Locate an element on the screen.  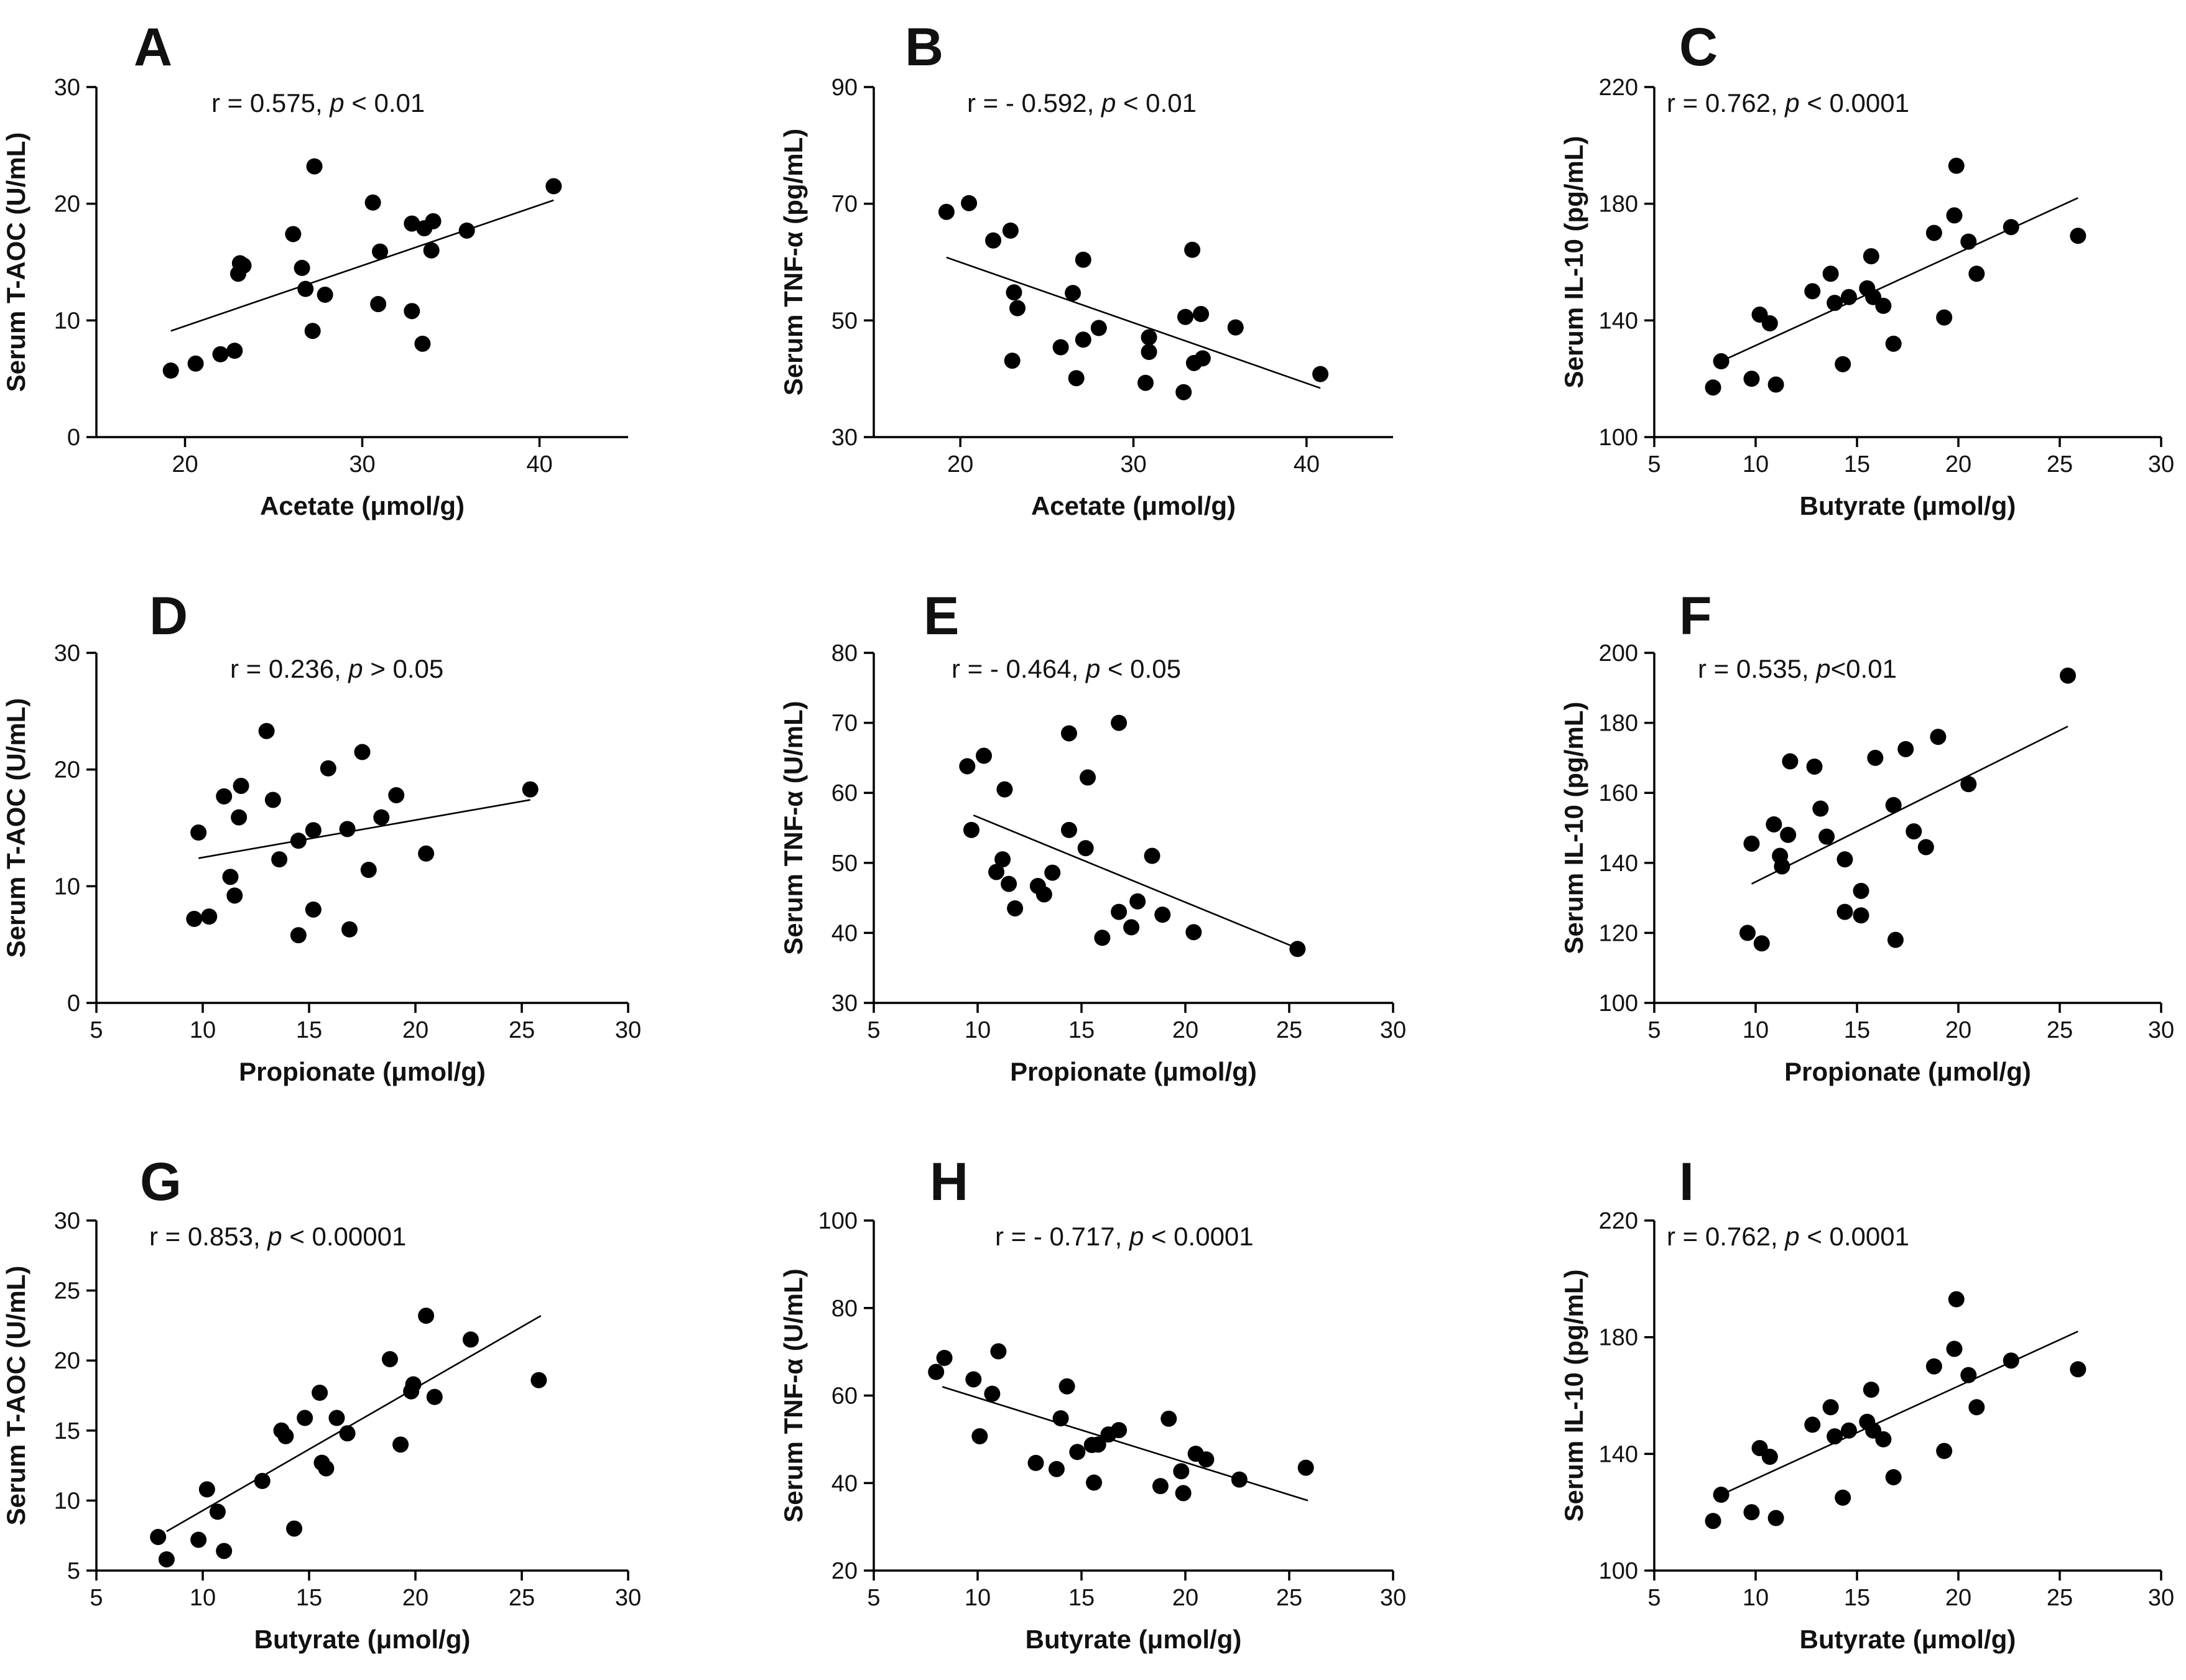
x-tick-label: 5 is located at coordinates (96, 1598).